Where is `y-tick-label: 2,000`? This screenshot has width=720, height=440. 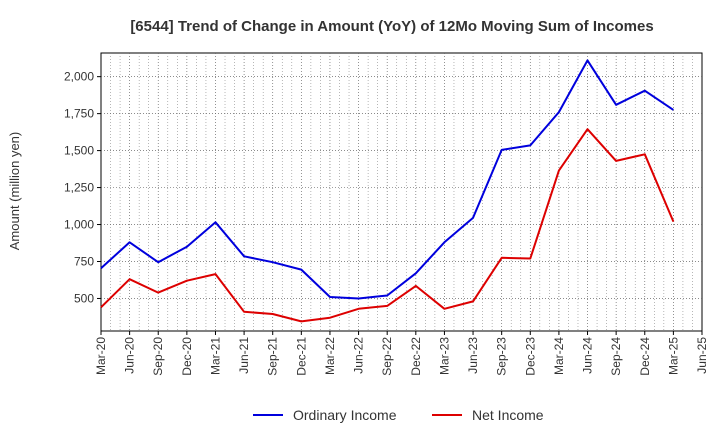
y-tick-label: 2,000 is located at coordinates (79, 77).